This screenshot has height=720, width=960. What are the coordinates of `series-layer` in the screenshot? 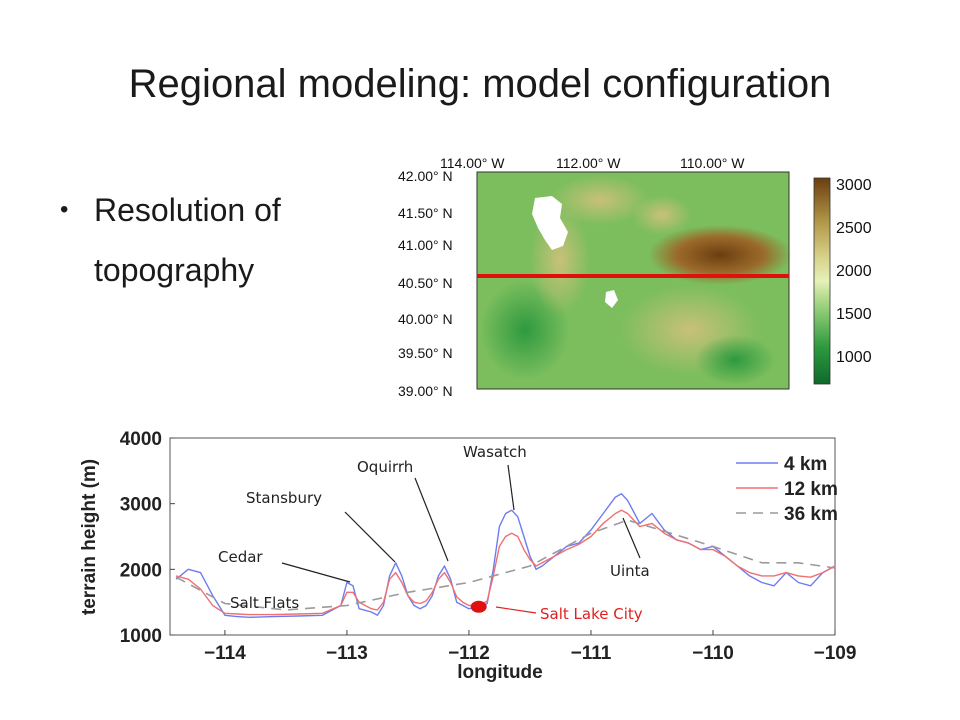 It's located at (505, 555).